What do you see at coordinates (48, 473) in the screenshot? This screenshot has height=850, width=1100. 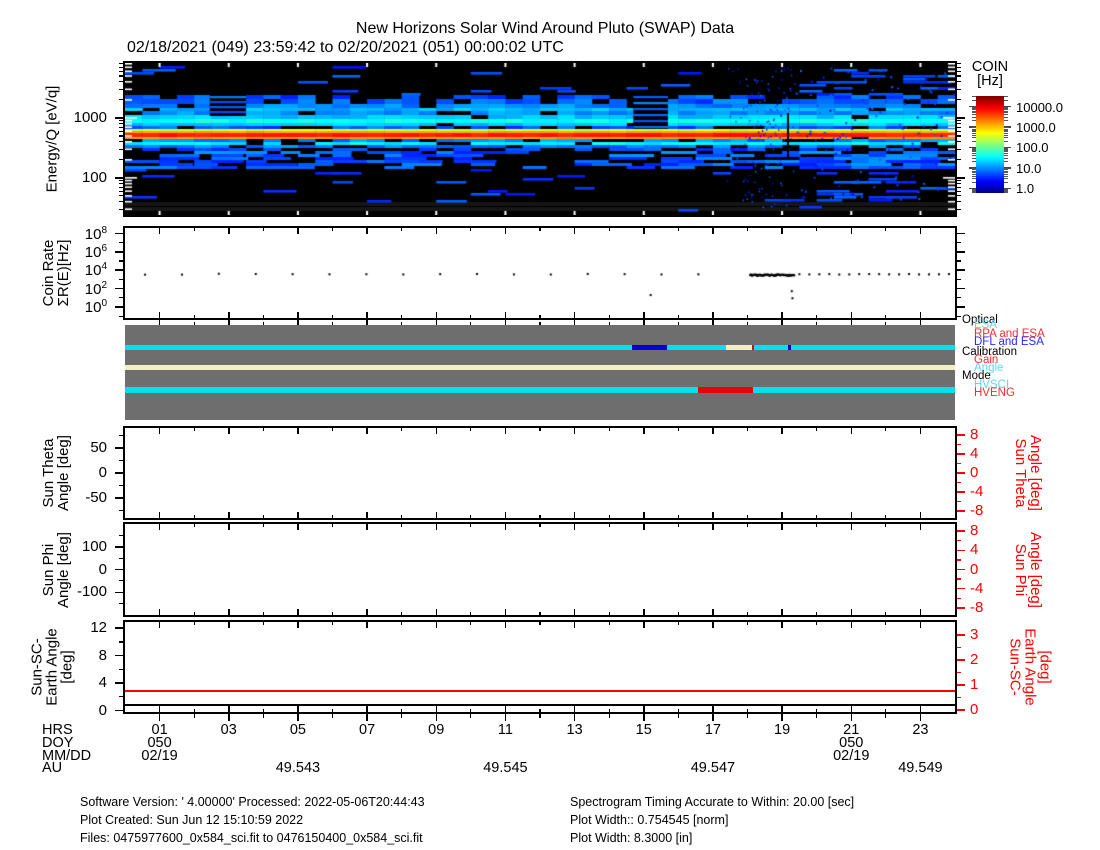 I see `axis-title-line: Sun Theta` at bounding box center [48, 473].